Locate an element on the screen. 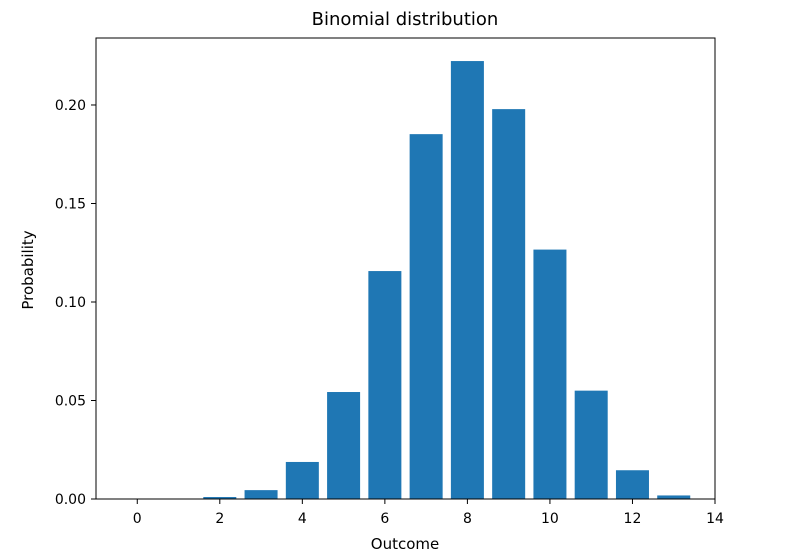  y-tick-label: 0.15 is located at coordinates (70, 204).